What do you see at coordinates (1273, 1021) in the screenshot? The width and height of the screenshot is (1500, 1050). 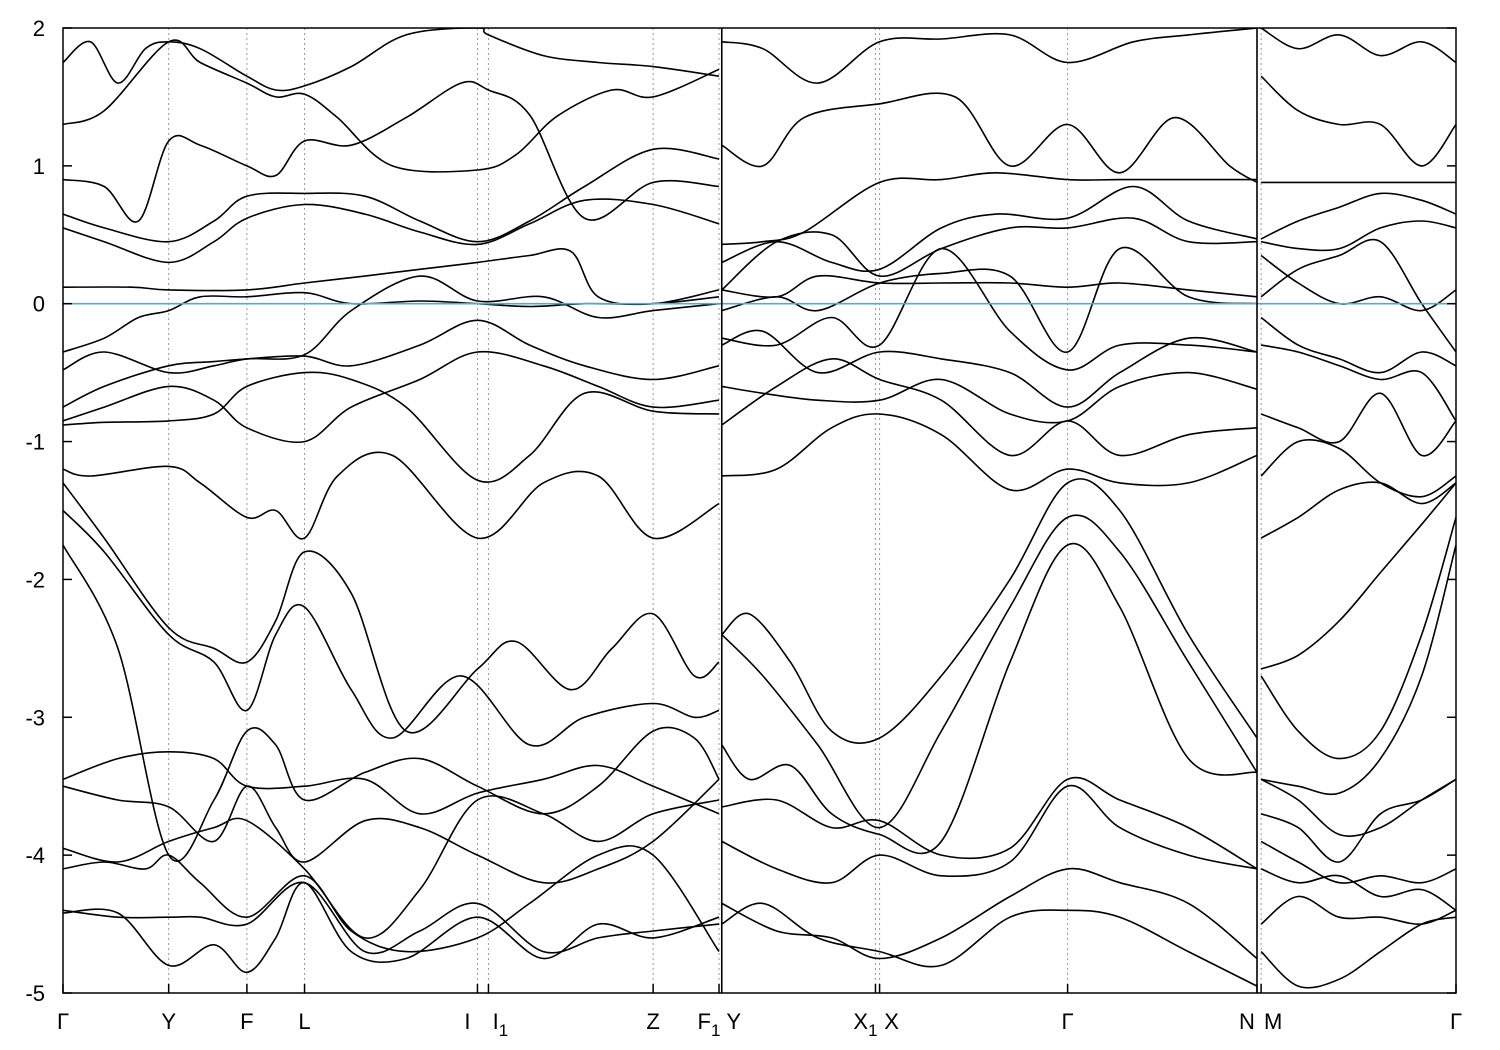 I see `kpoint-label: M` at bounding box center [1273, 1021].